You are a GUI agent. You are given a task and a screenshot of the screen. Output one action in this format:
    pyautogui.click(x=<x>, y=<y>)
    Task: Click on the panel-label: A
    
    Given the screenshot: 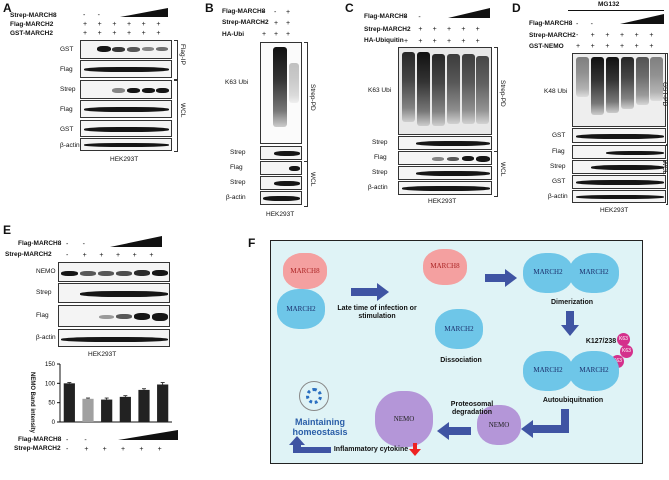 What is the action you would take?
    pyautogui.click(x=7, y=8)
    